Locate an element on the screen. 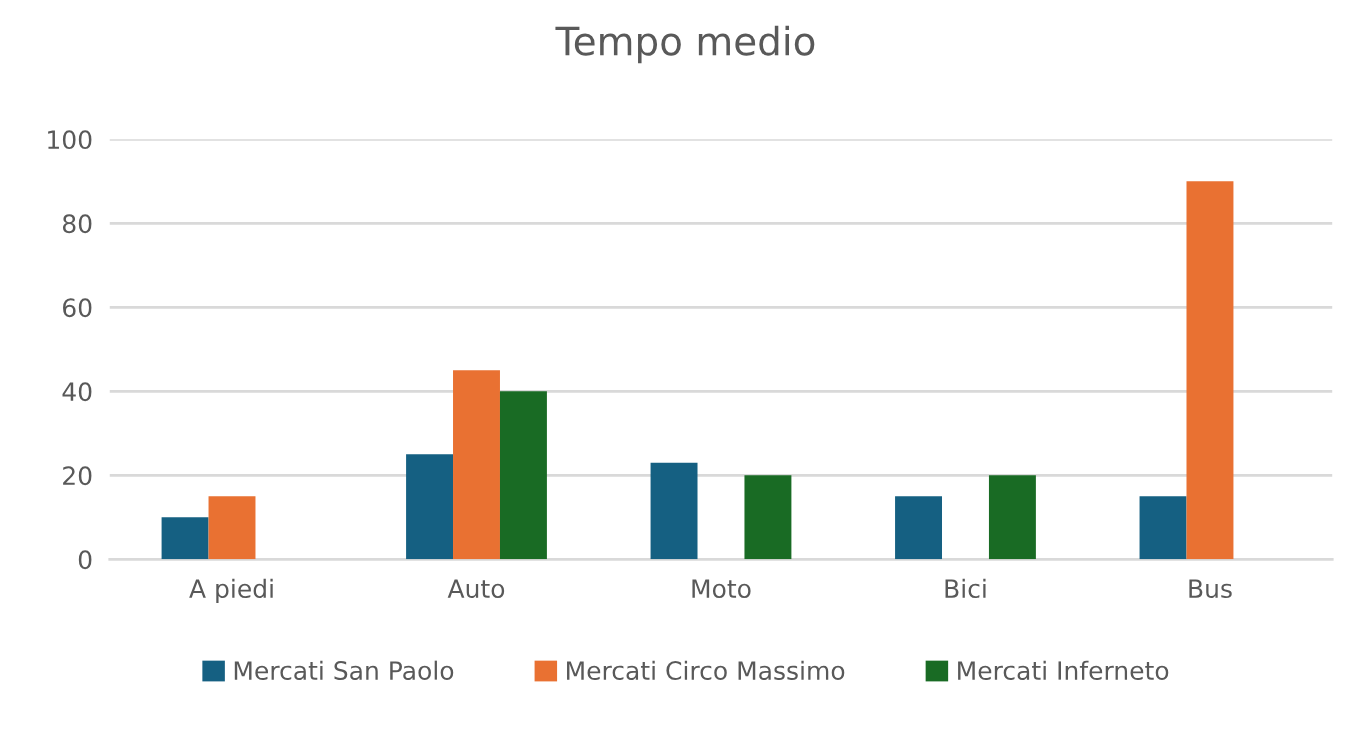  legend-label: Mercati Circo Massimo is located at coordinates (706, 670).